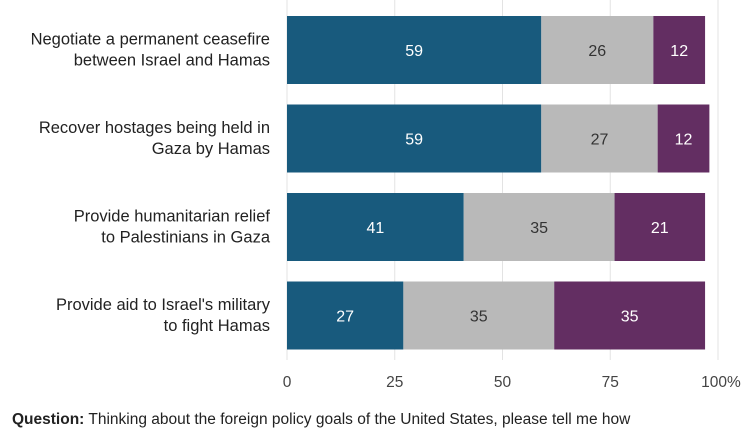  Describe the element at coordinates (610, 382) in the screenshot. I see `x-tick-label: 75` at that location.